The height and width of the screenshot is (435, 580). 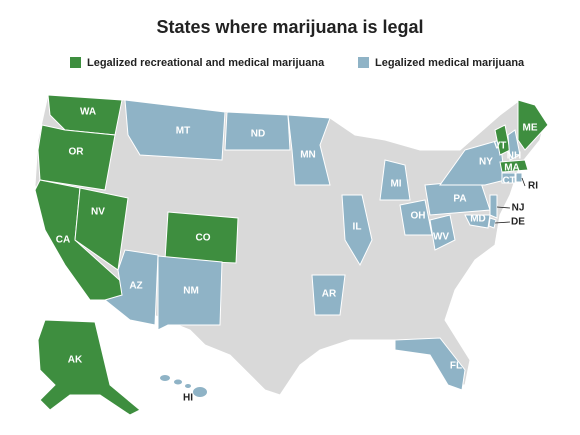 What do you see at coordinates (258, 134) in the screenshot?
I see `state-label: ND` at bounding box center [258, 134].